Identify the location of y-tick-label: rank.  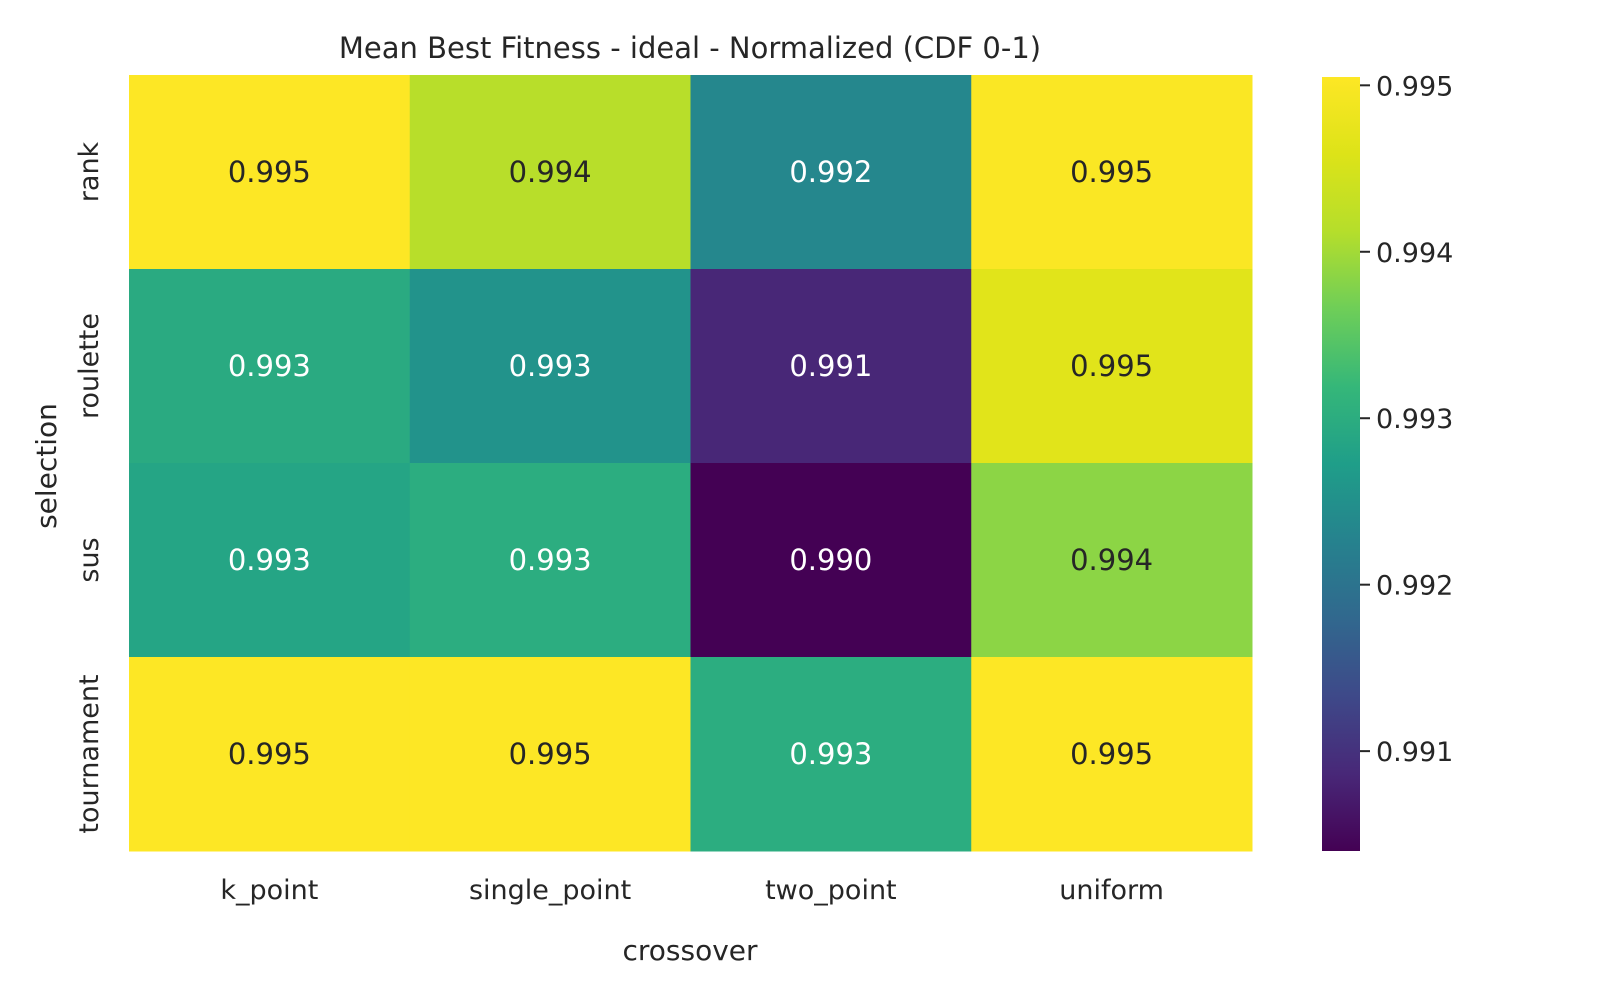
(89, 171).